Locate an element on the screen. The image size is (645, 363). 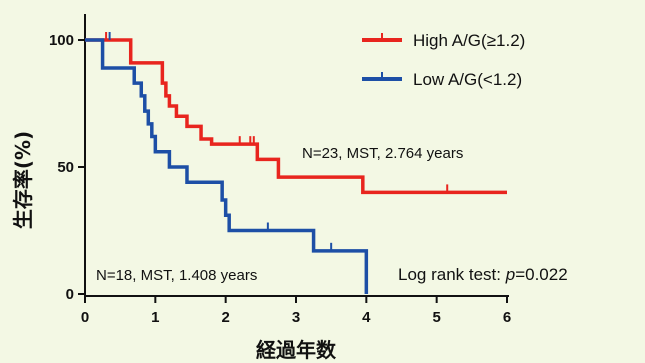
x-tick-label: 1 is located at coordinates (155, 317).